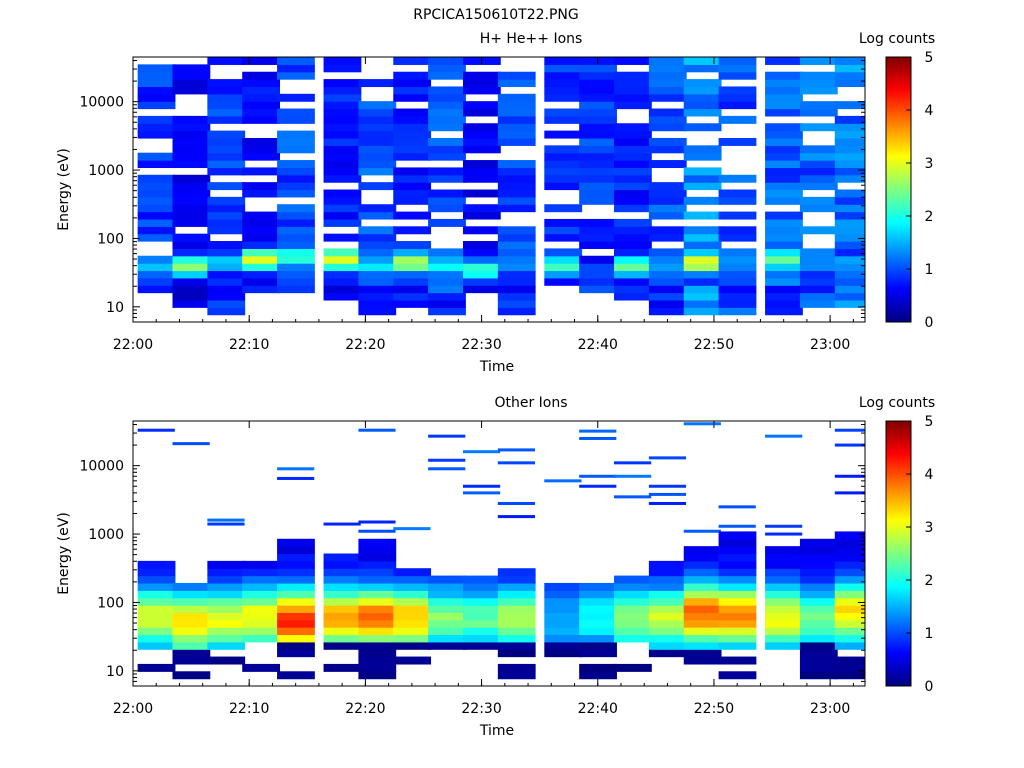 Image resolution: width=1024 pixels, height=768 pixels. I want to click on x-tick-label: 22:20, so click(365, 709).